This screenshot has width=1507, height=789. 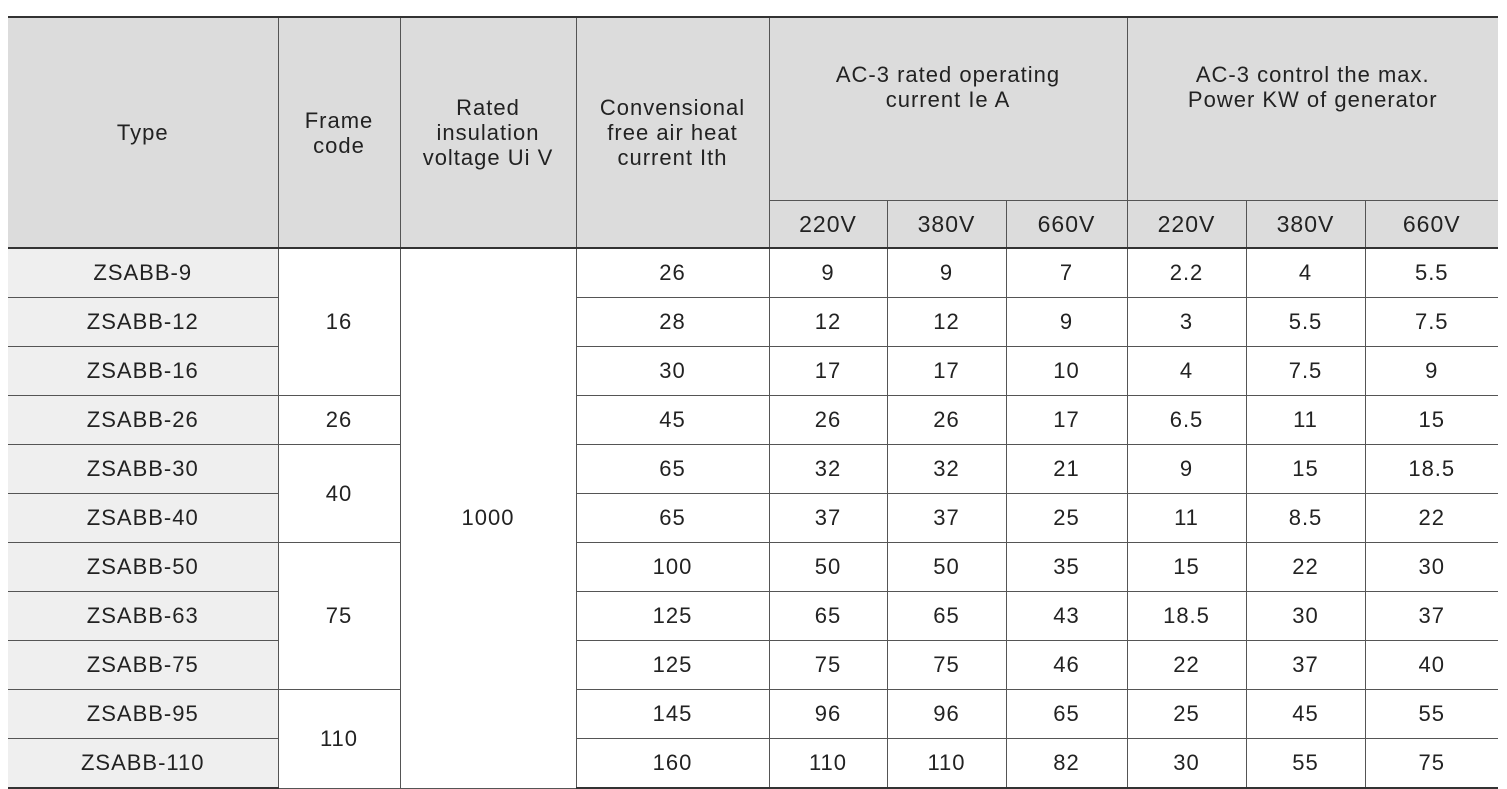 What do you see at coordinates (143, 616) in the screenshot?
I see `type-cell: ZSABB-63` at bounding box center [143, 616].